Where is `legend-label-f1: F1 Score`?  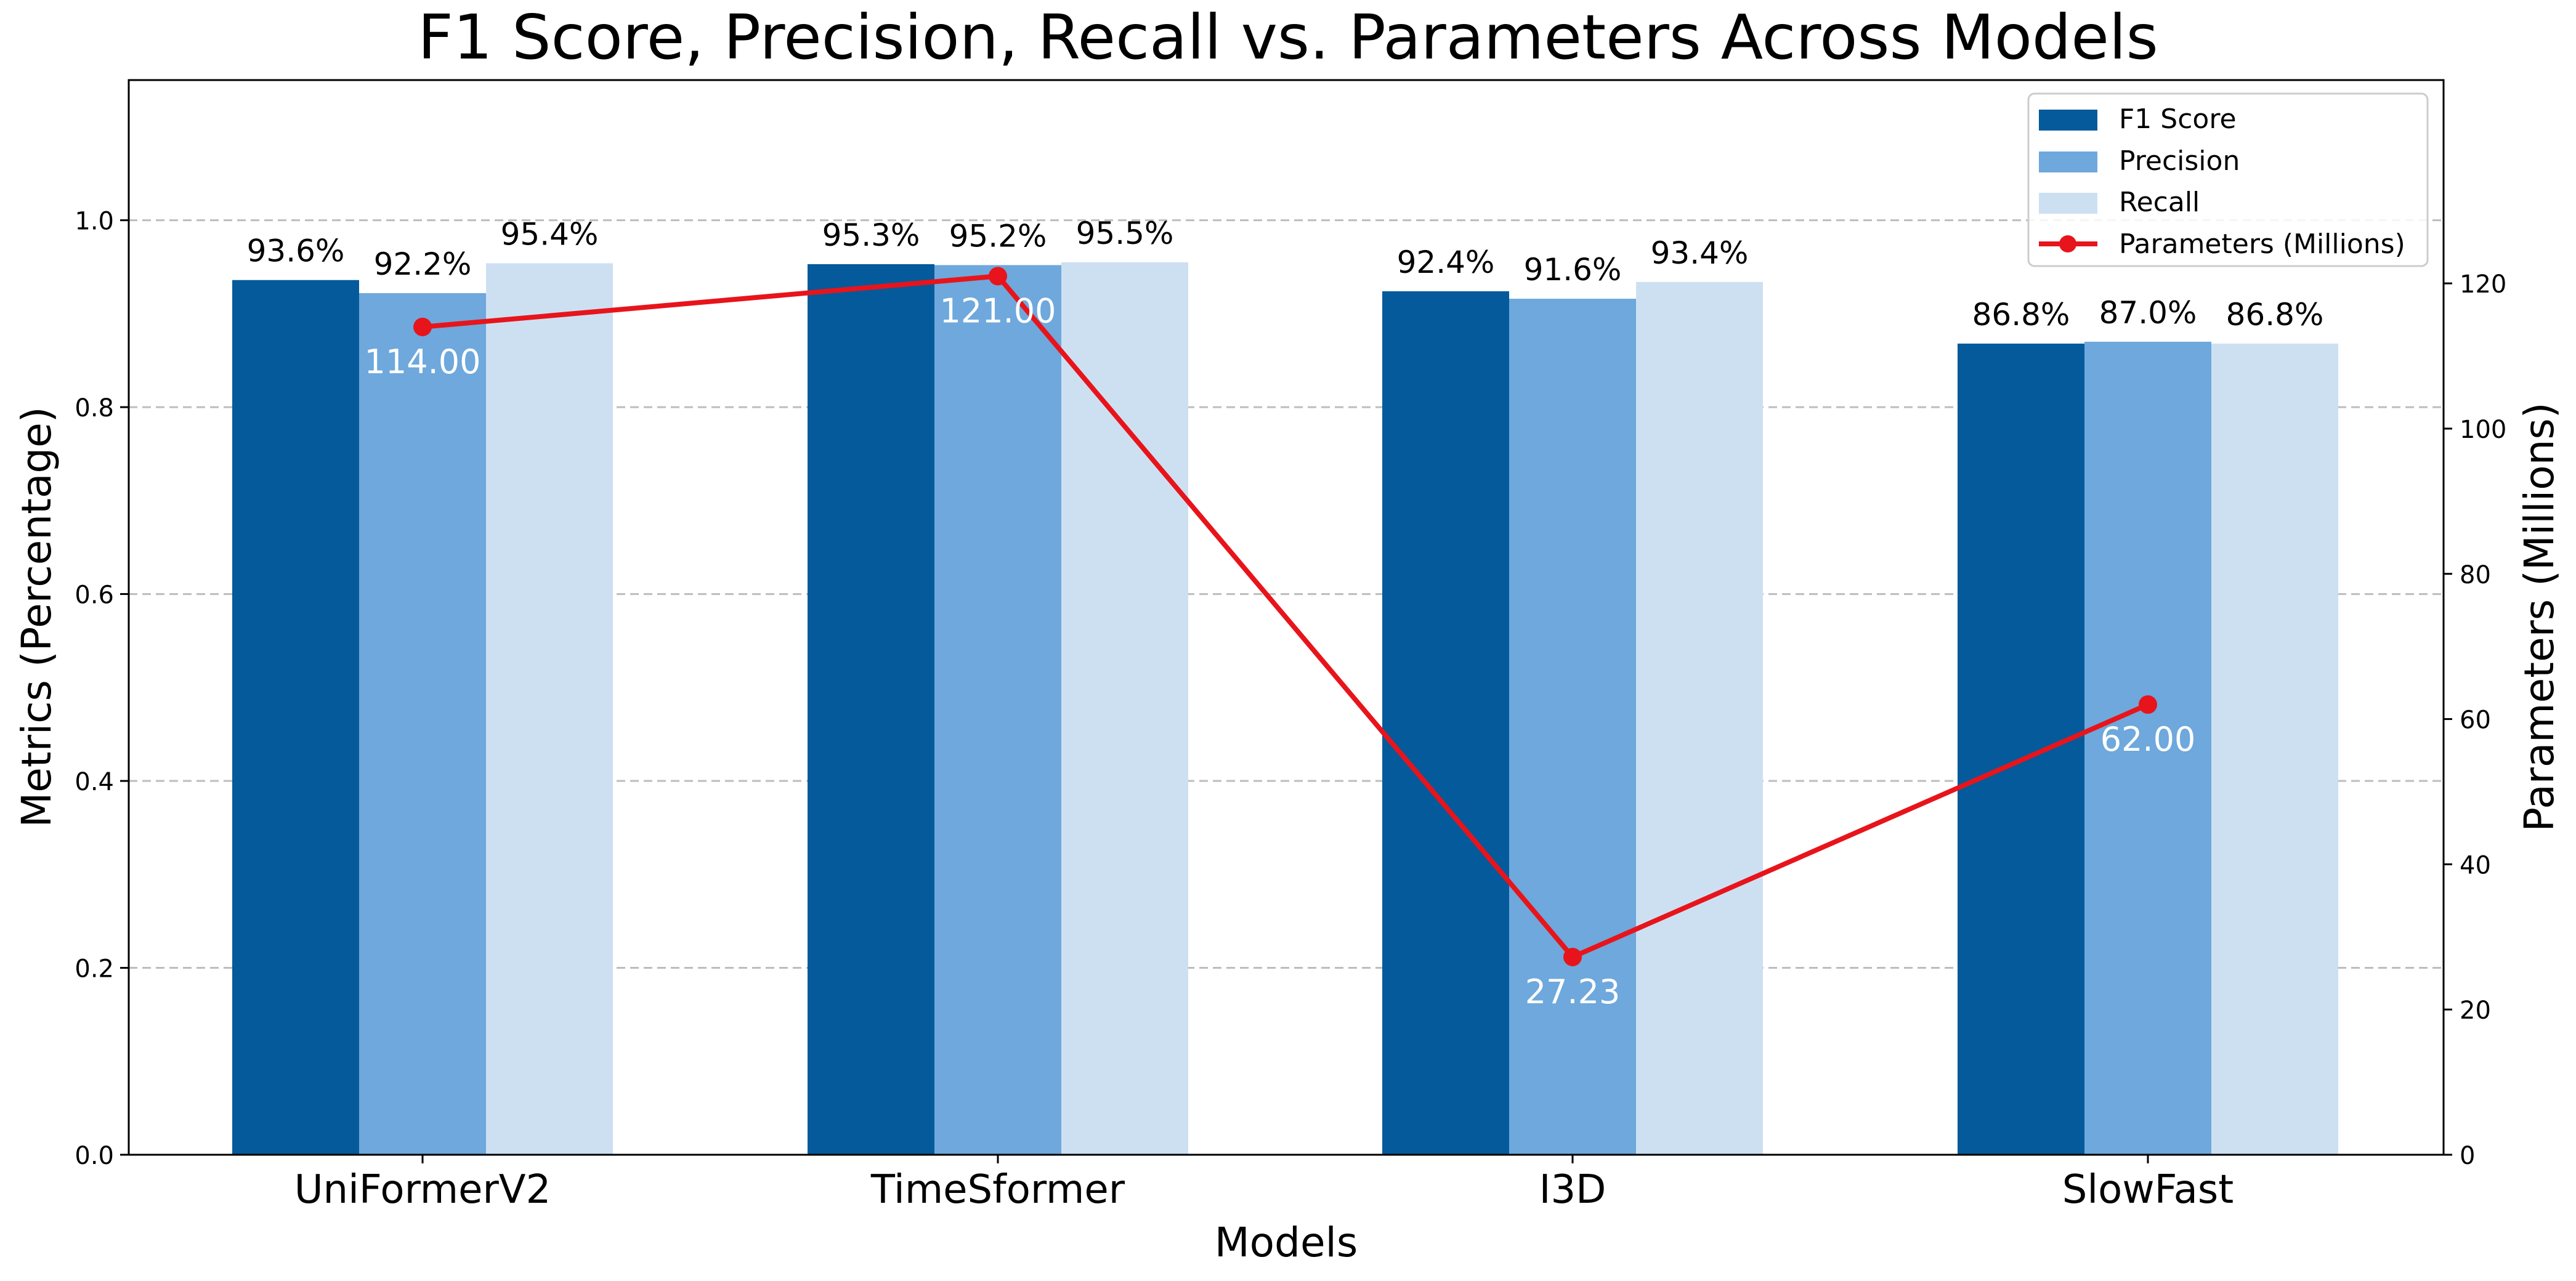 legend-label-f1: F1 Score is located at coordinates (2178, 119).